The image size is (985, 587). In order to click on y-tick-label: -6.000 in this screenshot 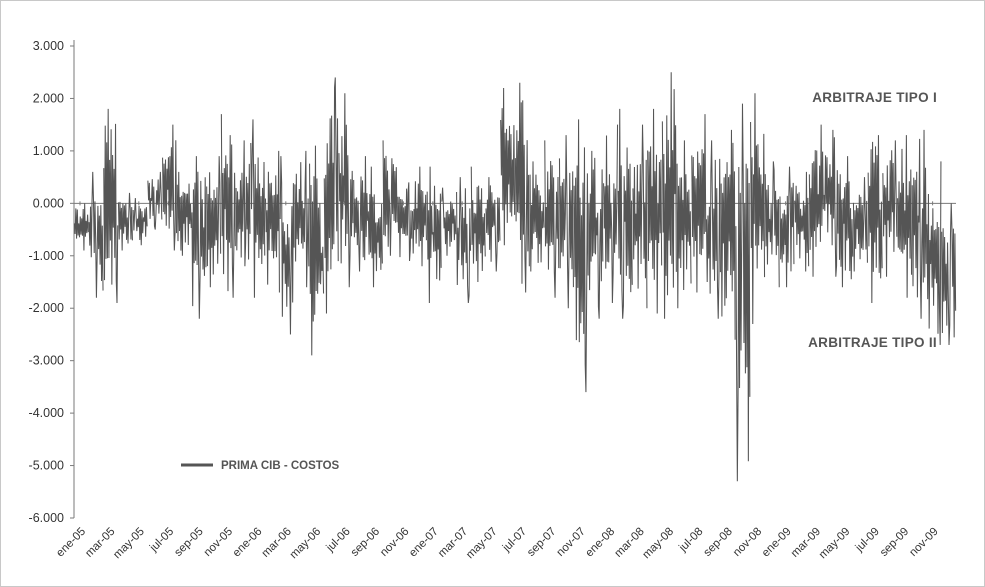, I will do `click(46, 518)`.